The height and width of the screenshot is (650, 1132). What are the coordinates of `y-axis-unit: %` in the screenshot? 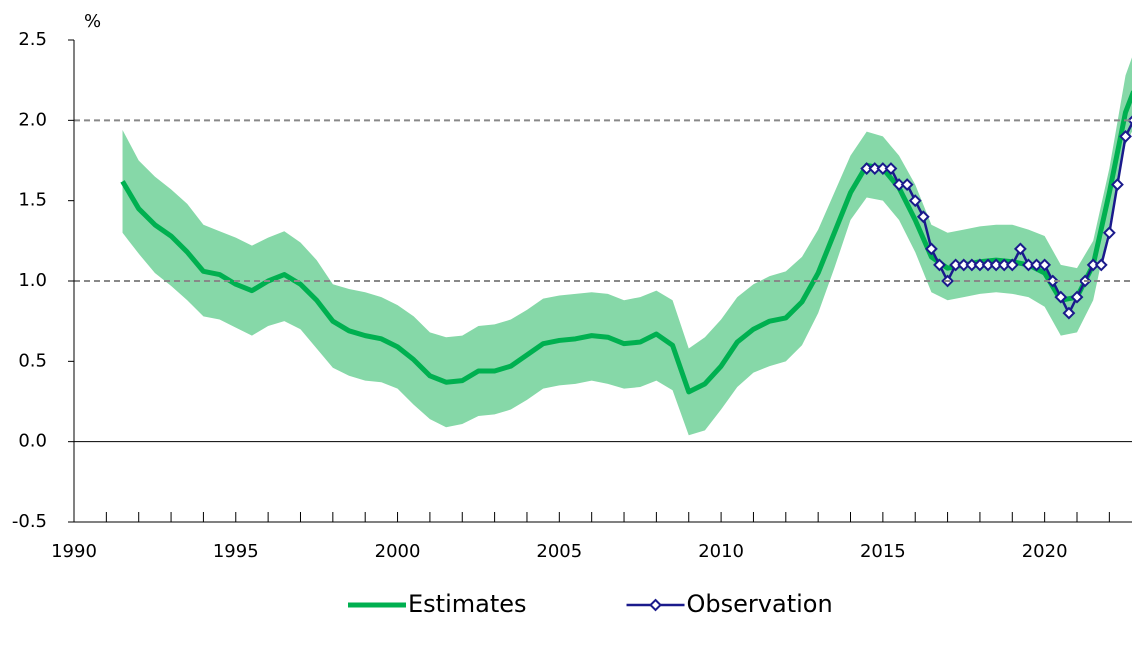 It's located at (92, 21).